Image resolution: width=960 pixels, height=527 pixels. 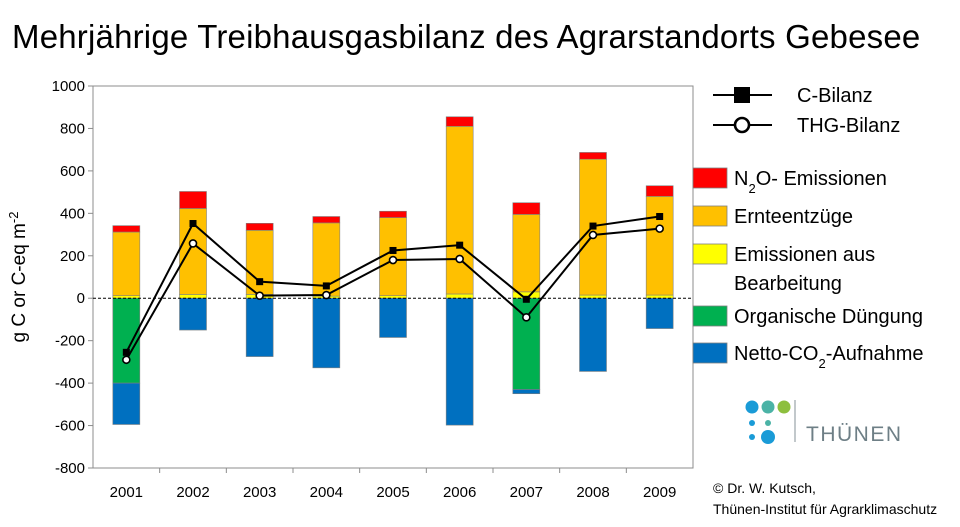 I want to click on x-tick-label: 2007, so click(x=526, y=492).